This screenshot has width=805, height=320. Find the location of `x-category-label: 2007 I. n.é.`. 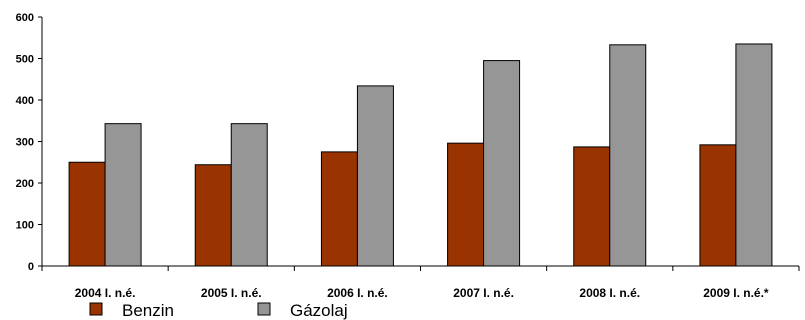

x-category-label: 2007 I. n.é. is located at coordinates (483, 293).